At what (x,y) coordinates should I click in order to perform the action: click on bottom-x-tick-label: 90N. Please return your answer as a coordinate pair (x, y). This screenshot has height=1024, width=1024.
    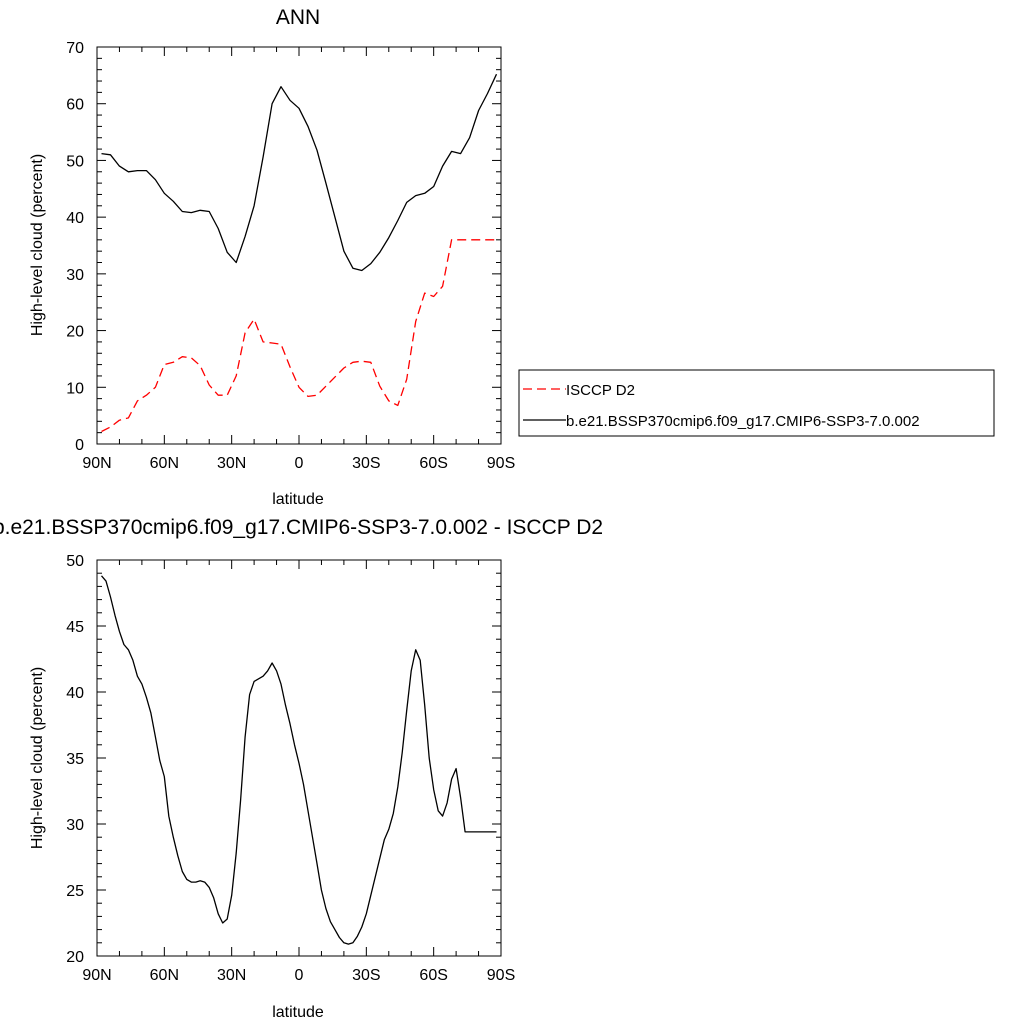
    Looking at the image, I should click on (96, 975).